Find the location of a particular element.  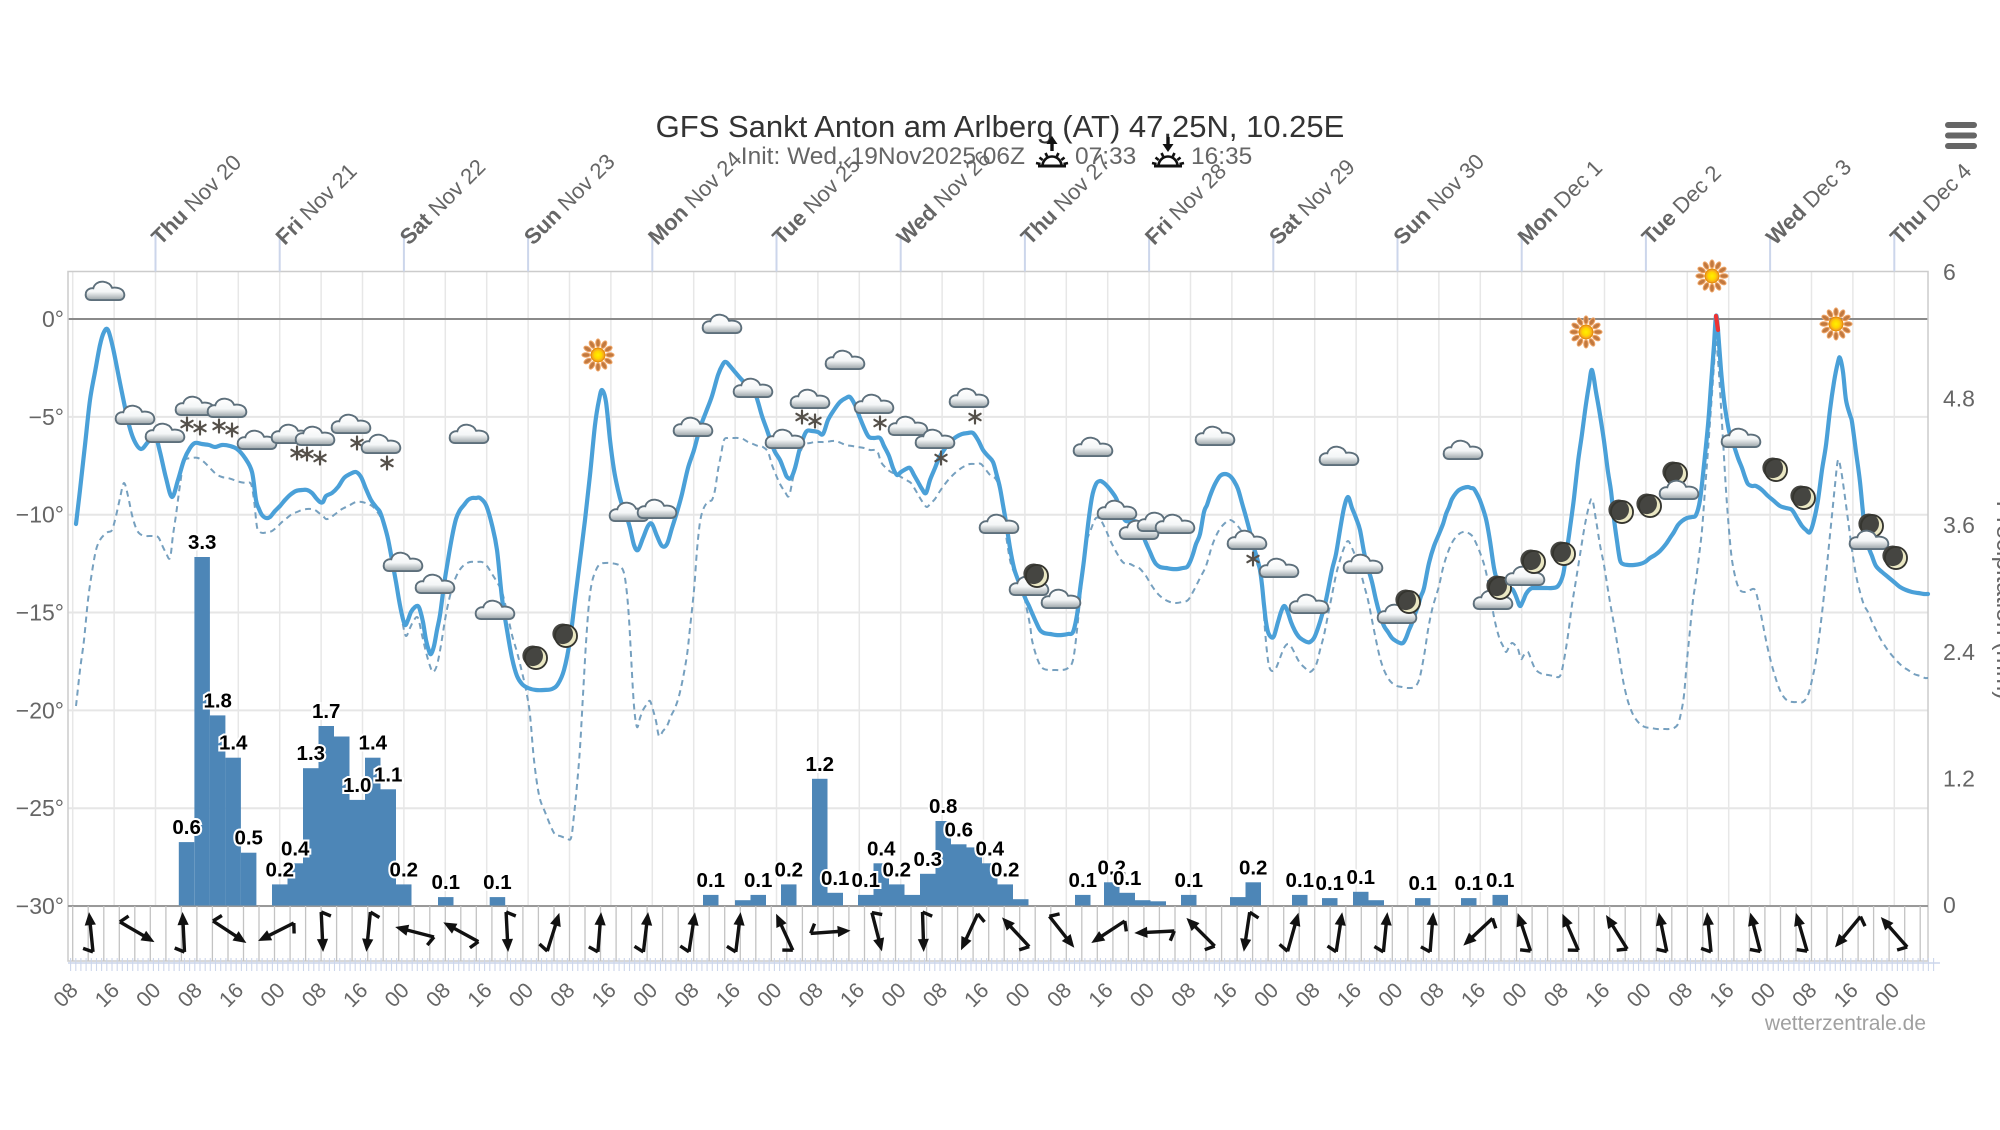

svg-text: −5° is located at coordinates (46, 417).